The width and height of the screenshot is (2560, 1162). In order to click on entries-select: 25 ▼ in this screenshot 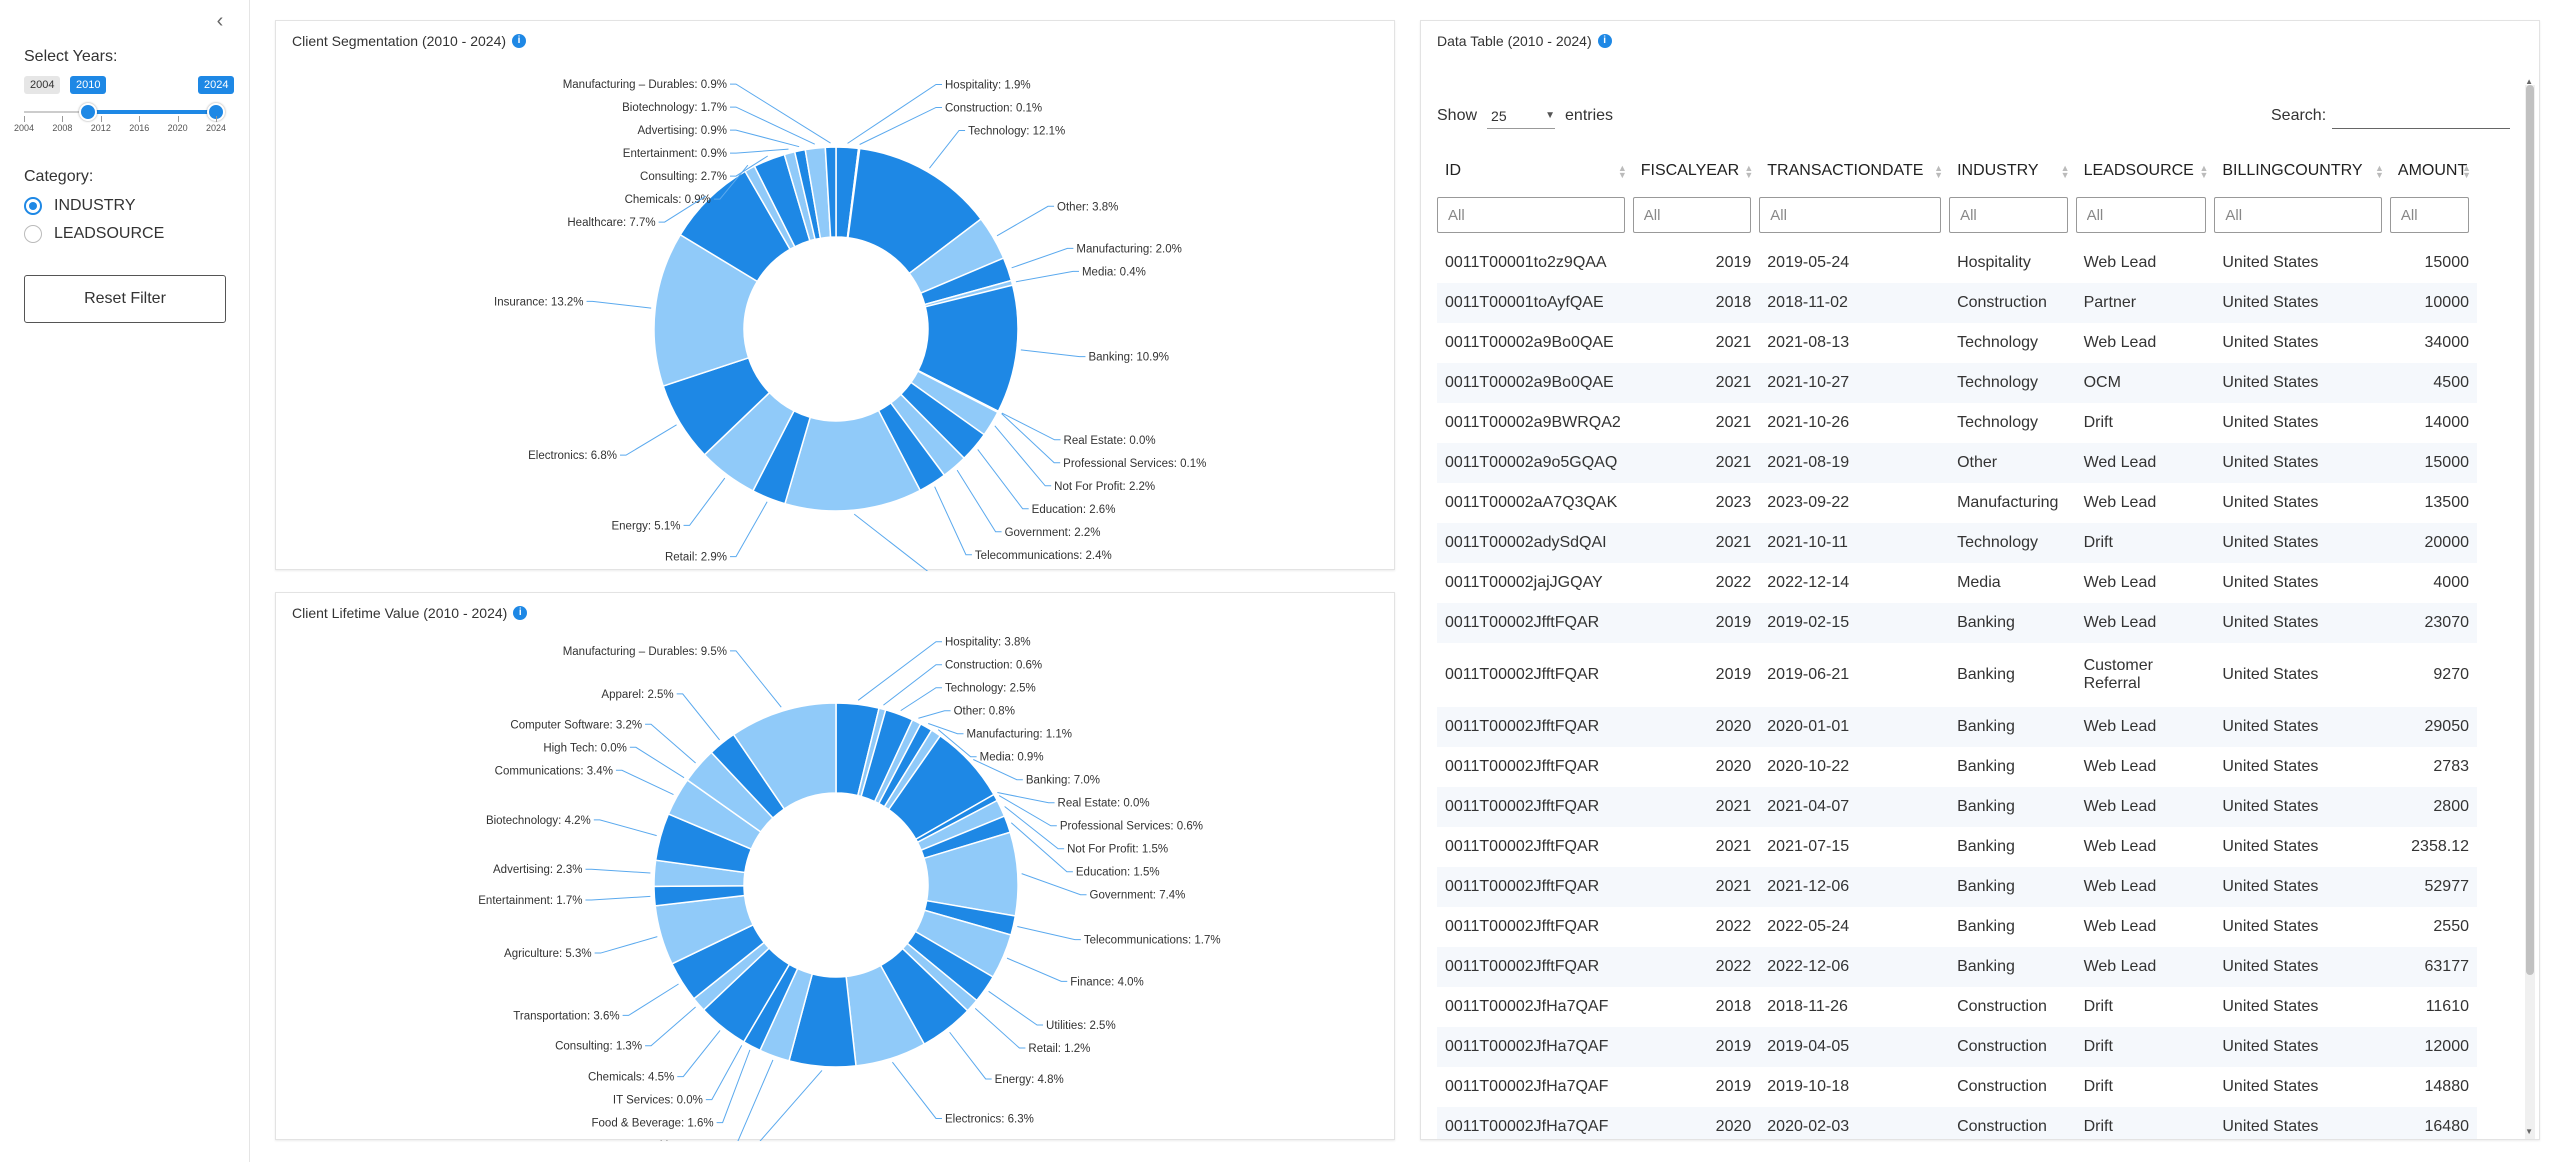, I will do `click(1521, 116)`.